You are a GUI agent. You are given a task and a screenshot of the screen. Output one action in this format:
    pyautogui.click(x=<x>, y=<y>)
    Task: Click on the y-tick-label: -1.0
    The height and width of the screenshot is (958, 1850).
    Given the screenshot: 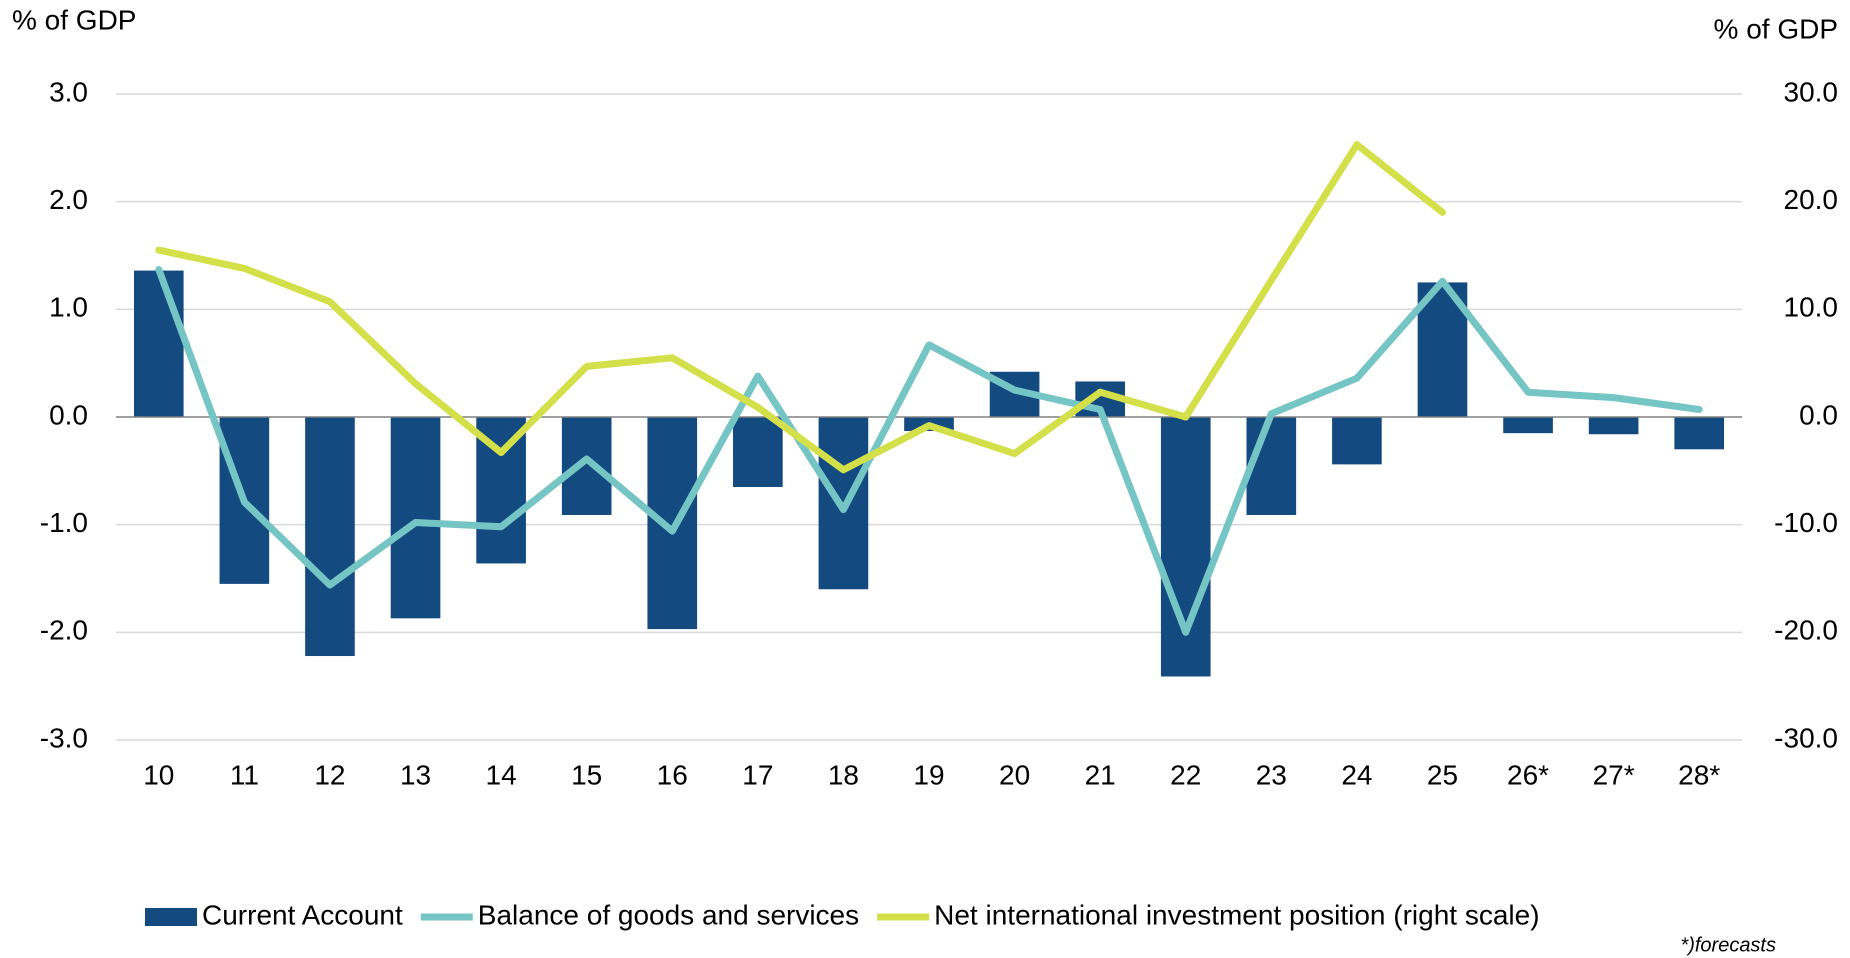 What is the action you would take?
    pyautogui.click(x=64, y=522)
    